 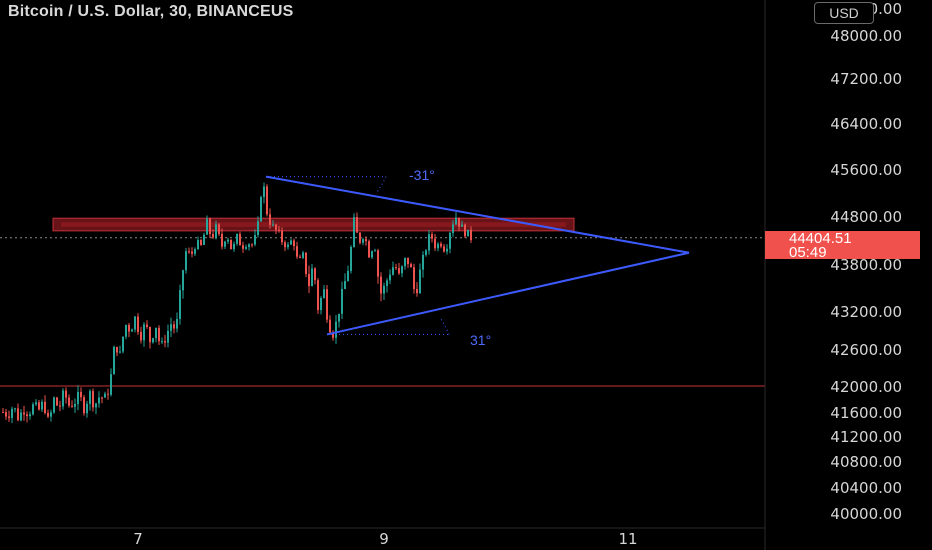 What do you see at coordinates (313, 224) in the screenshot?
I see `resistance-zone-layer` at bounding box center [313, 224].